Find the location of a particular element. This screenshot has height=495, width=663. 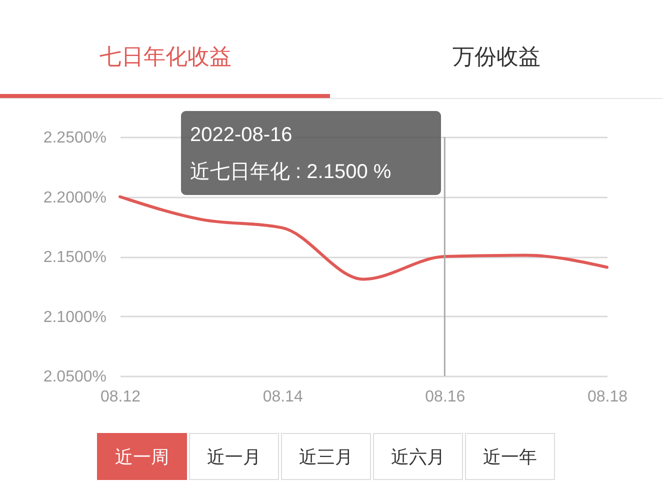

text: 万份收益 is located at coordinates (497, 57).